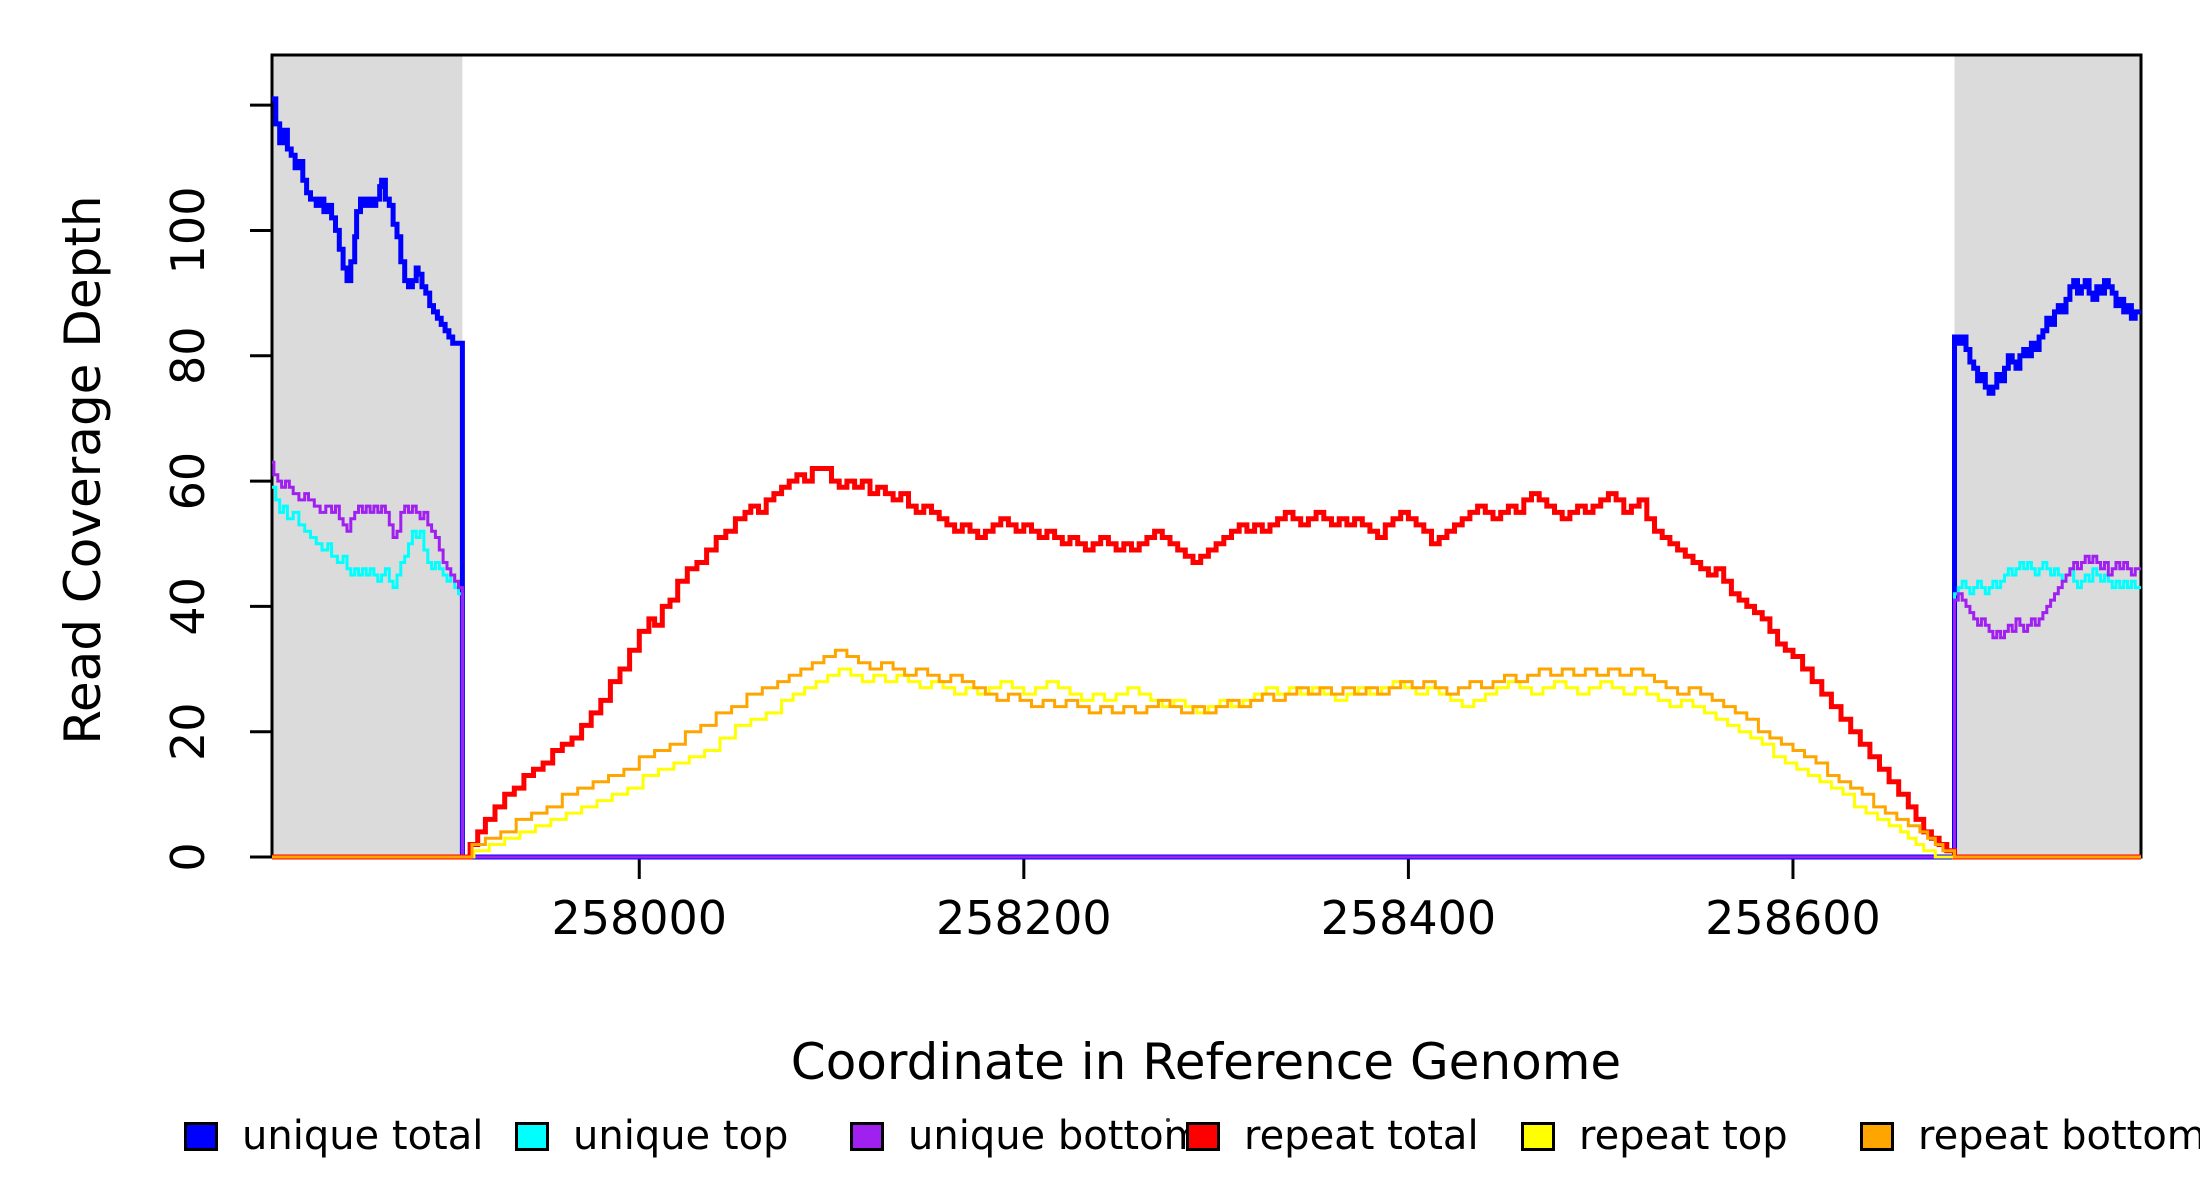 This screenshot has width=2200, height=1200. Describe the element at coordinates (188, 856) in the screenshot. I see `y-tick-label: 0` at that location.